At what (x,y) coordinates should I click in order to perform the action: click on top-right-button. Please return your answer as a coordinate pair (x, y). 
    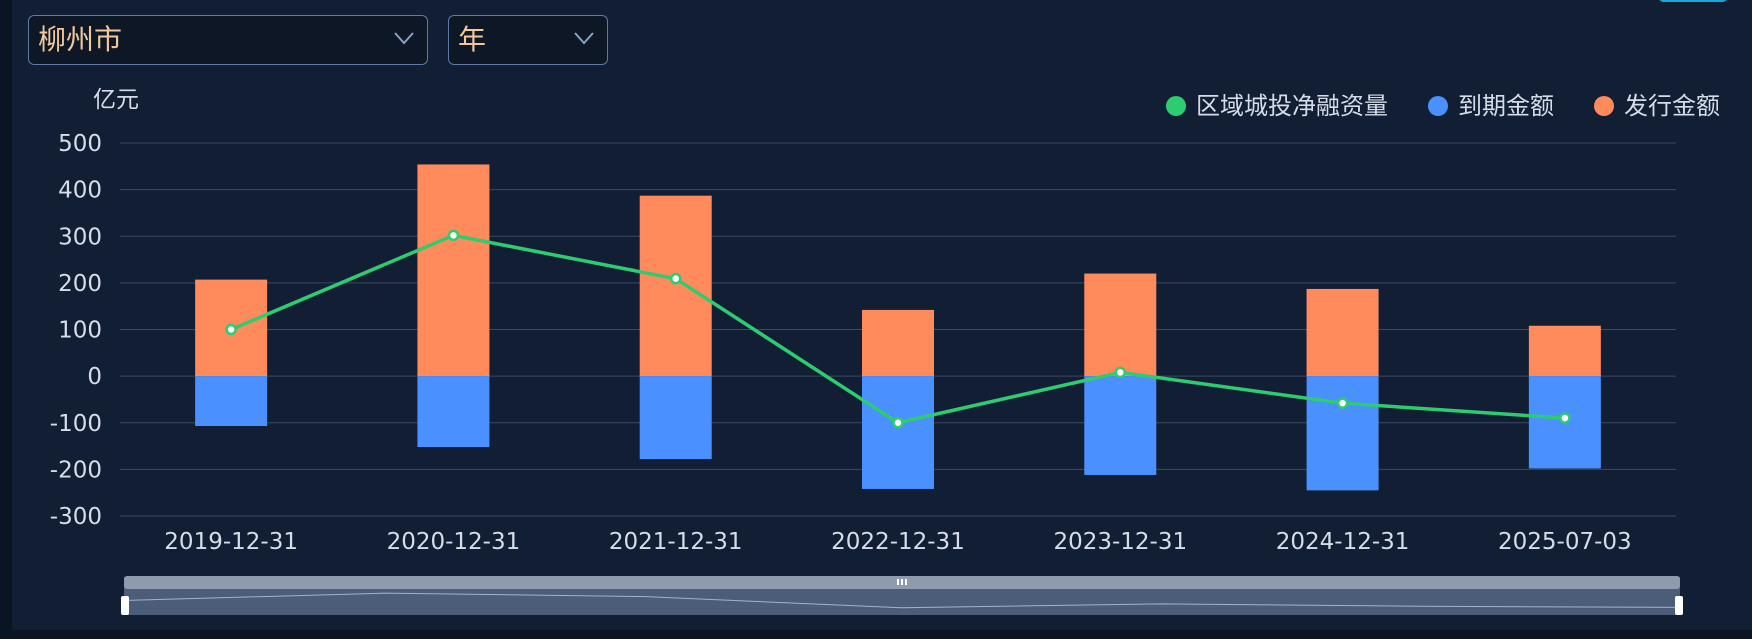
    Looking at the image, I should click on (1693, 1).